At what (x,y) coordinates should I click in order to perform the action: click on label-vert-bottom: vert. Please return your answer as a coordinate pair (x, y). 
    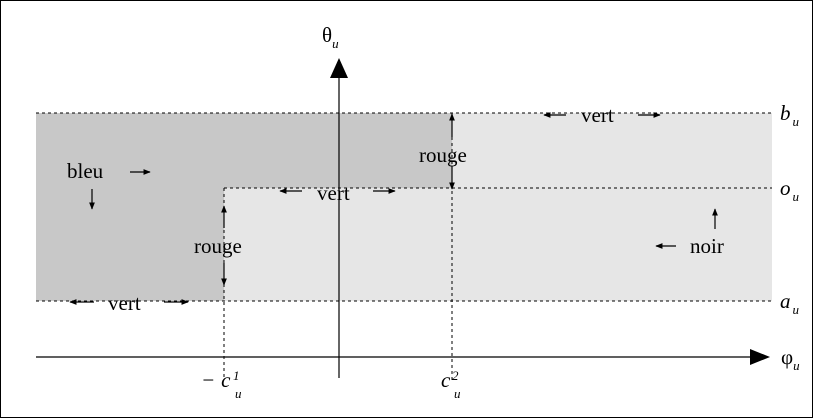
    Looking at the image, I should click on (124, 303).